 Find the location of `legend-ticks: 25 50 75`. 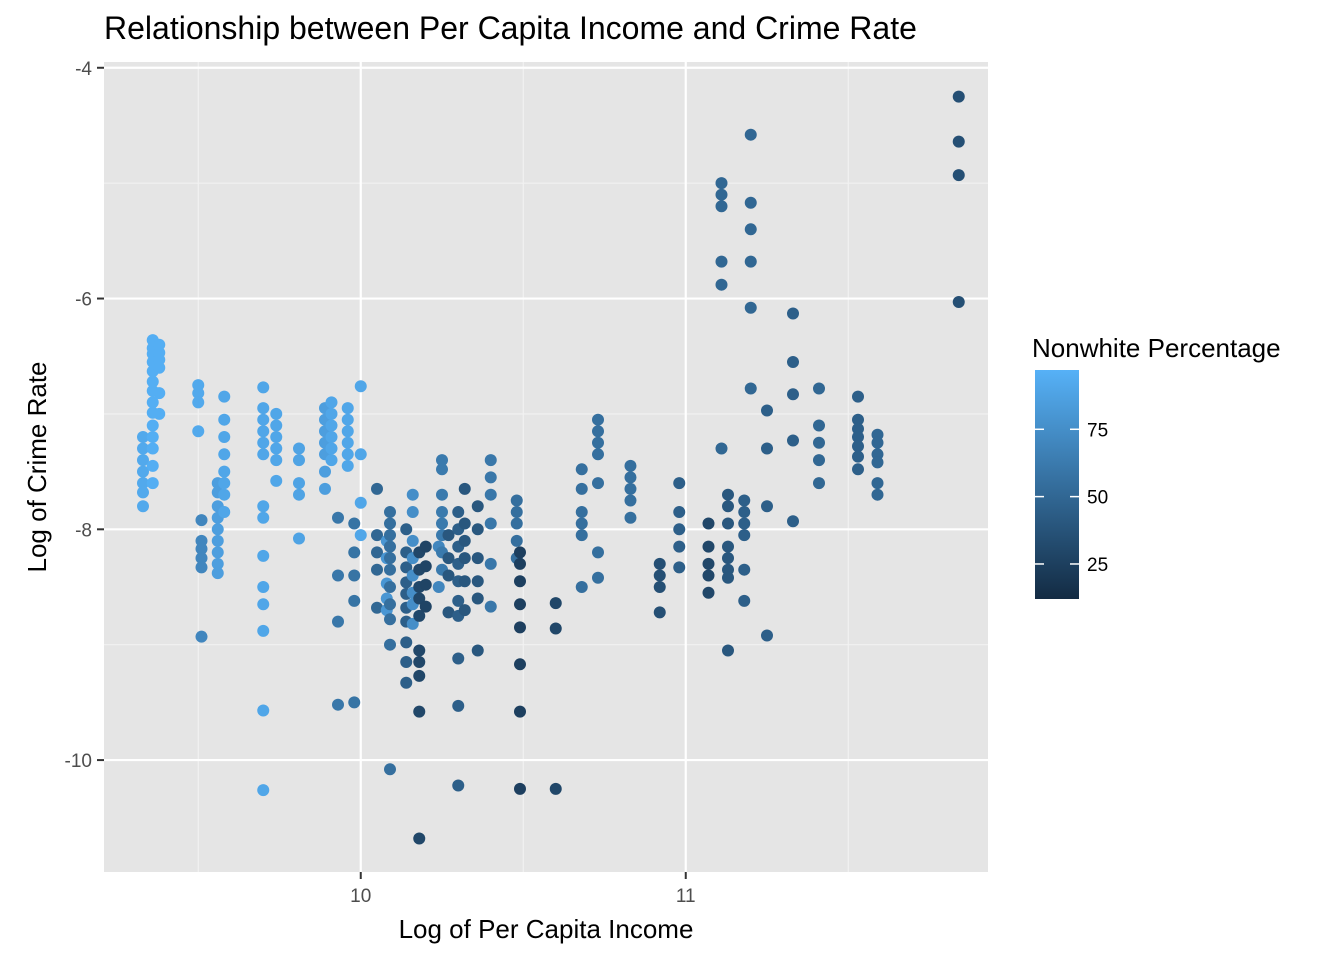

legend-ticks: 25 50 75 is located at coordinates (1071, 498).